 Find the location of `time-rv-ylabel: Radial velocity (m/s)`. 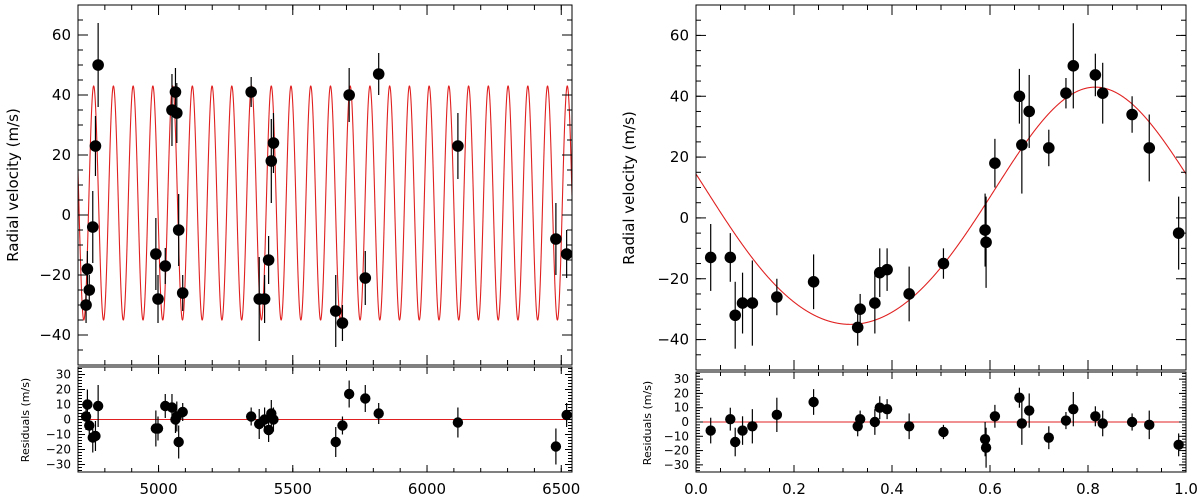

time-rv-ylabel: Radial velocity (m/s) is located at coordinates (13, 185).